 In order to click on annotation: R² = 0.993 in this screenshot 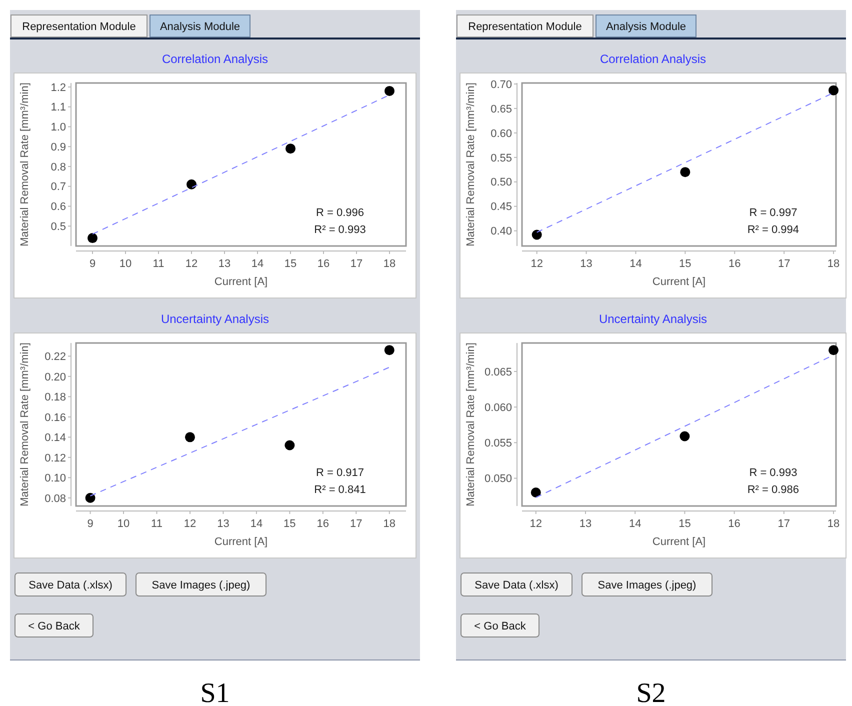, I will do `click(340, 230)`.